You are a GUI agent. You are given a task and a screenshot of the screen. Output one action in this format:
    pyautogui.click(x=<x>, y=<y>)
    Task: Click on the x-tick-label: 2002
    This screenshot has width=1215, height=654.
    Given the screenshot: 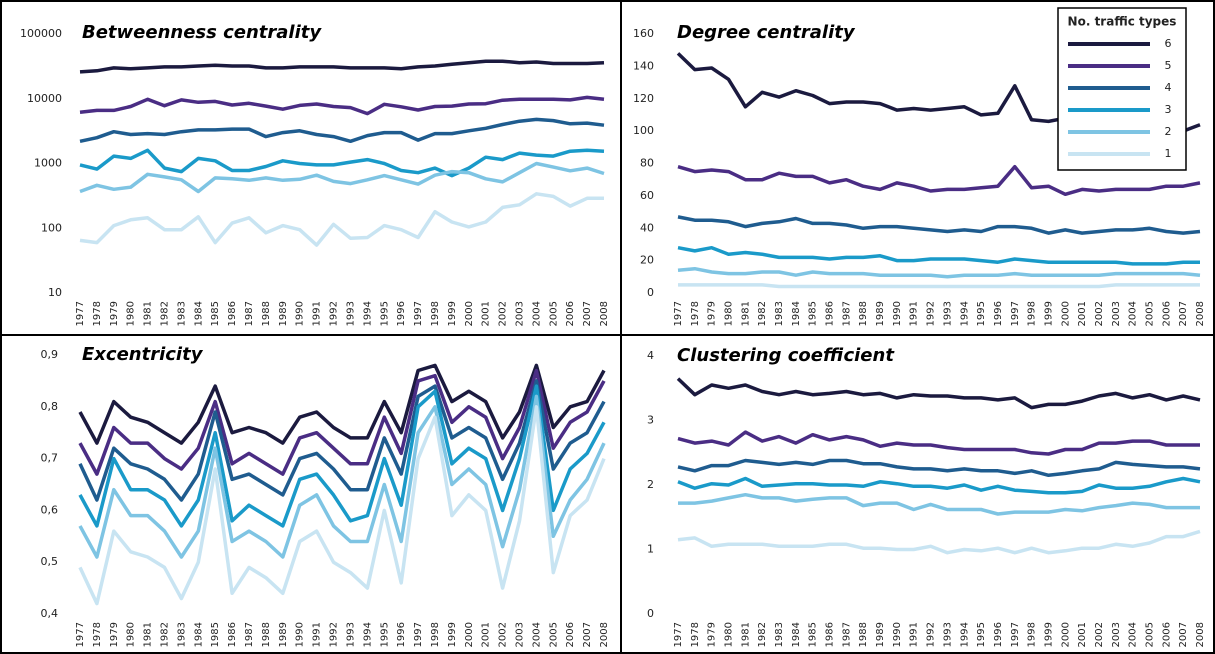 What is the action you would take?
    pyautogui.click(x=503, y=634)
    